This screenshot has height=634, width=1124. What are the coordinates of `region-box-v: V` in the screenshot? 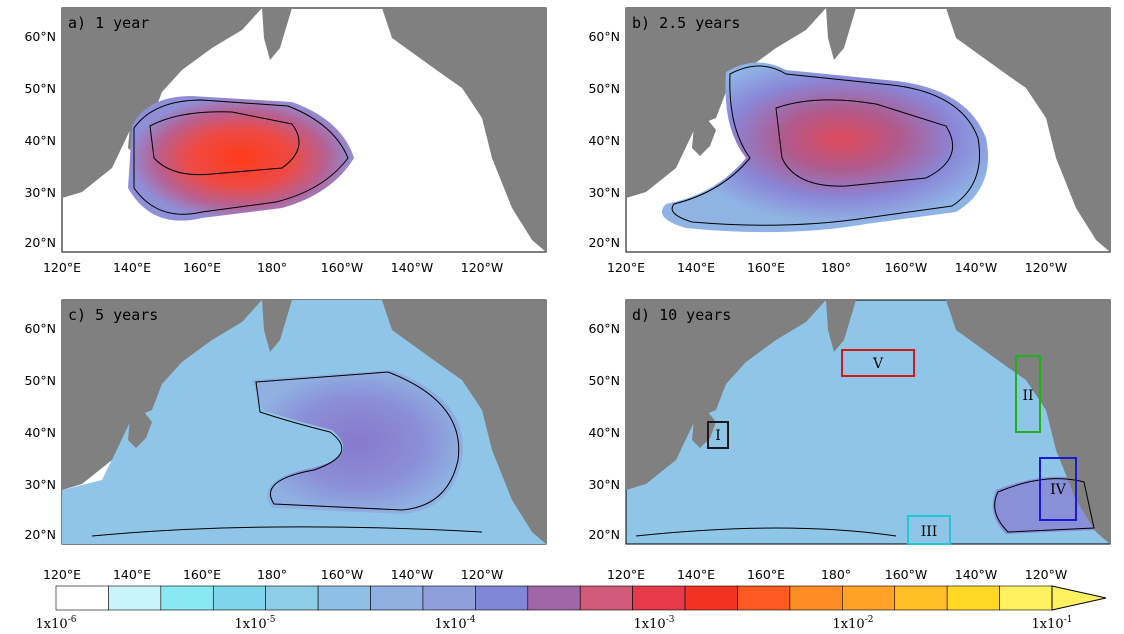 It's located at (878, 363).